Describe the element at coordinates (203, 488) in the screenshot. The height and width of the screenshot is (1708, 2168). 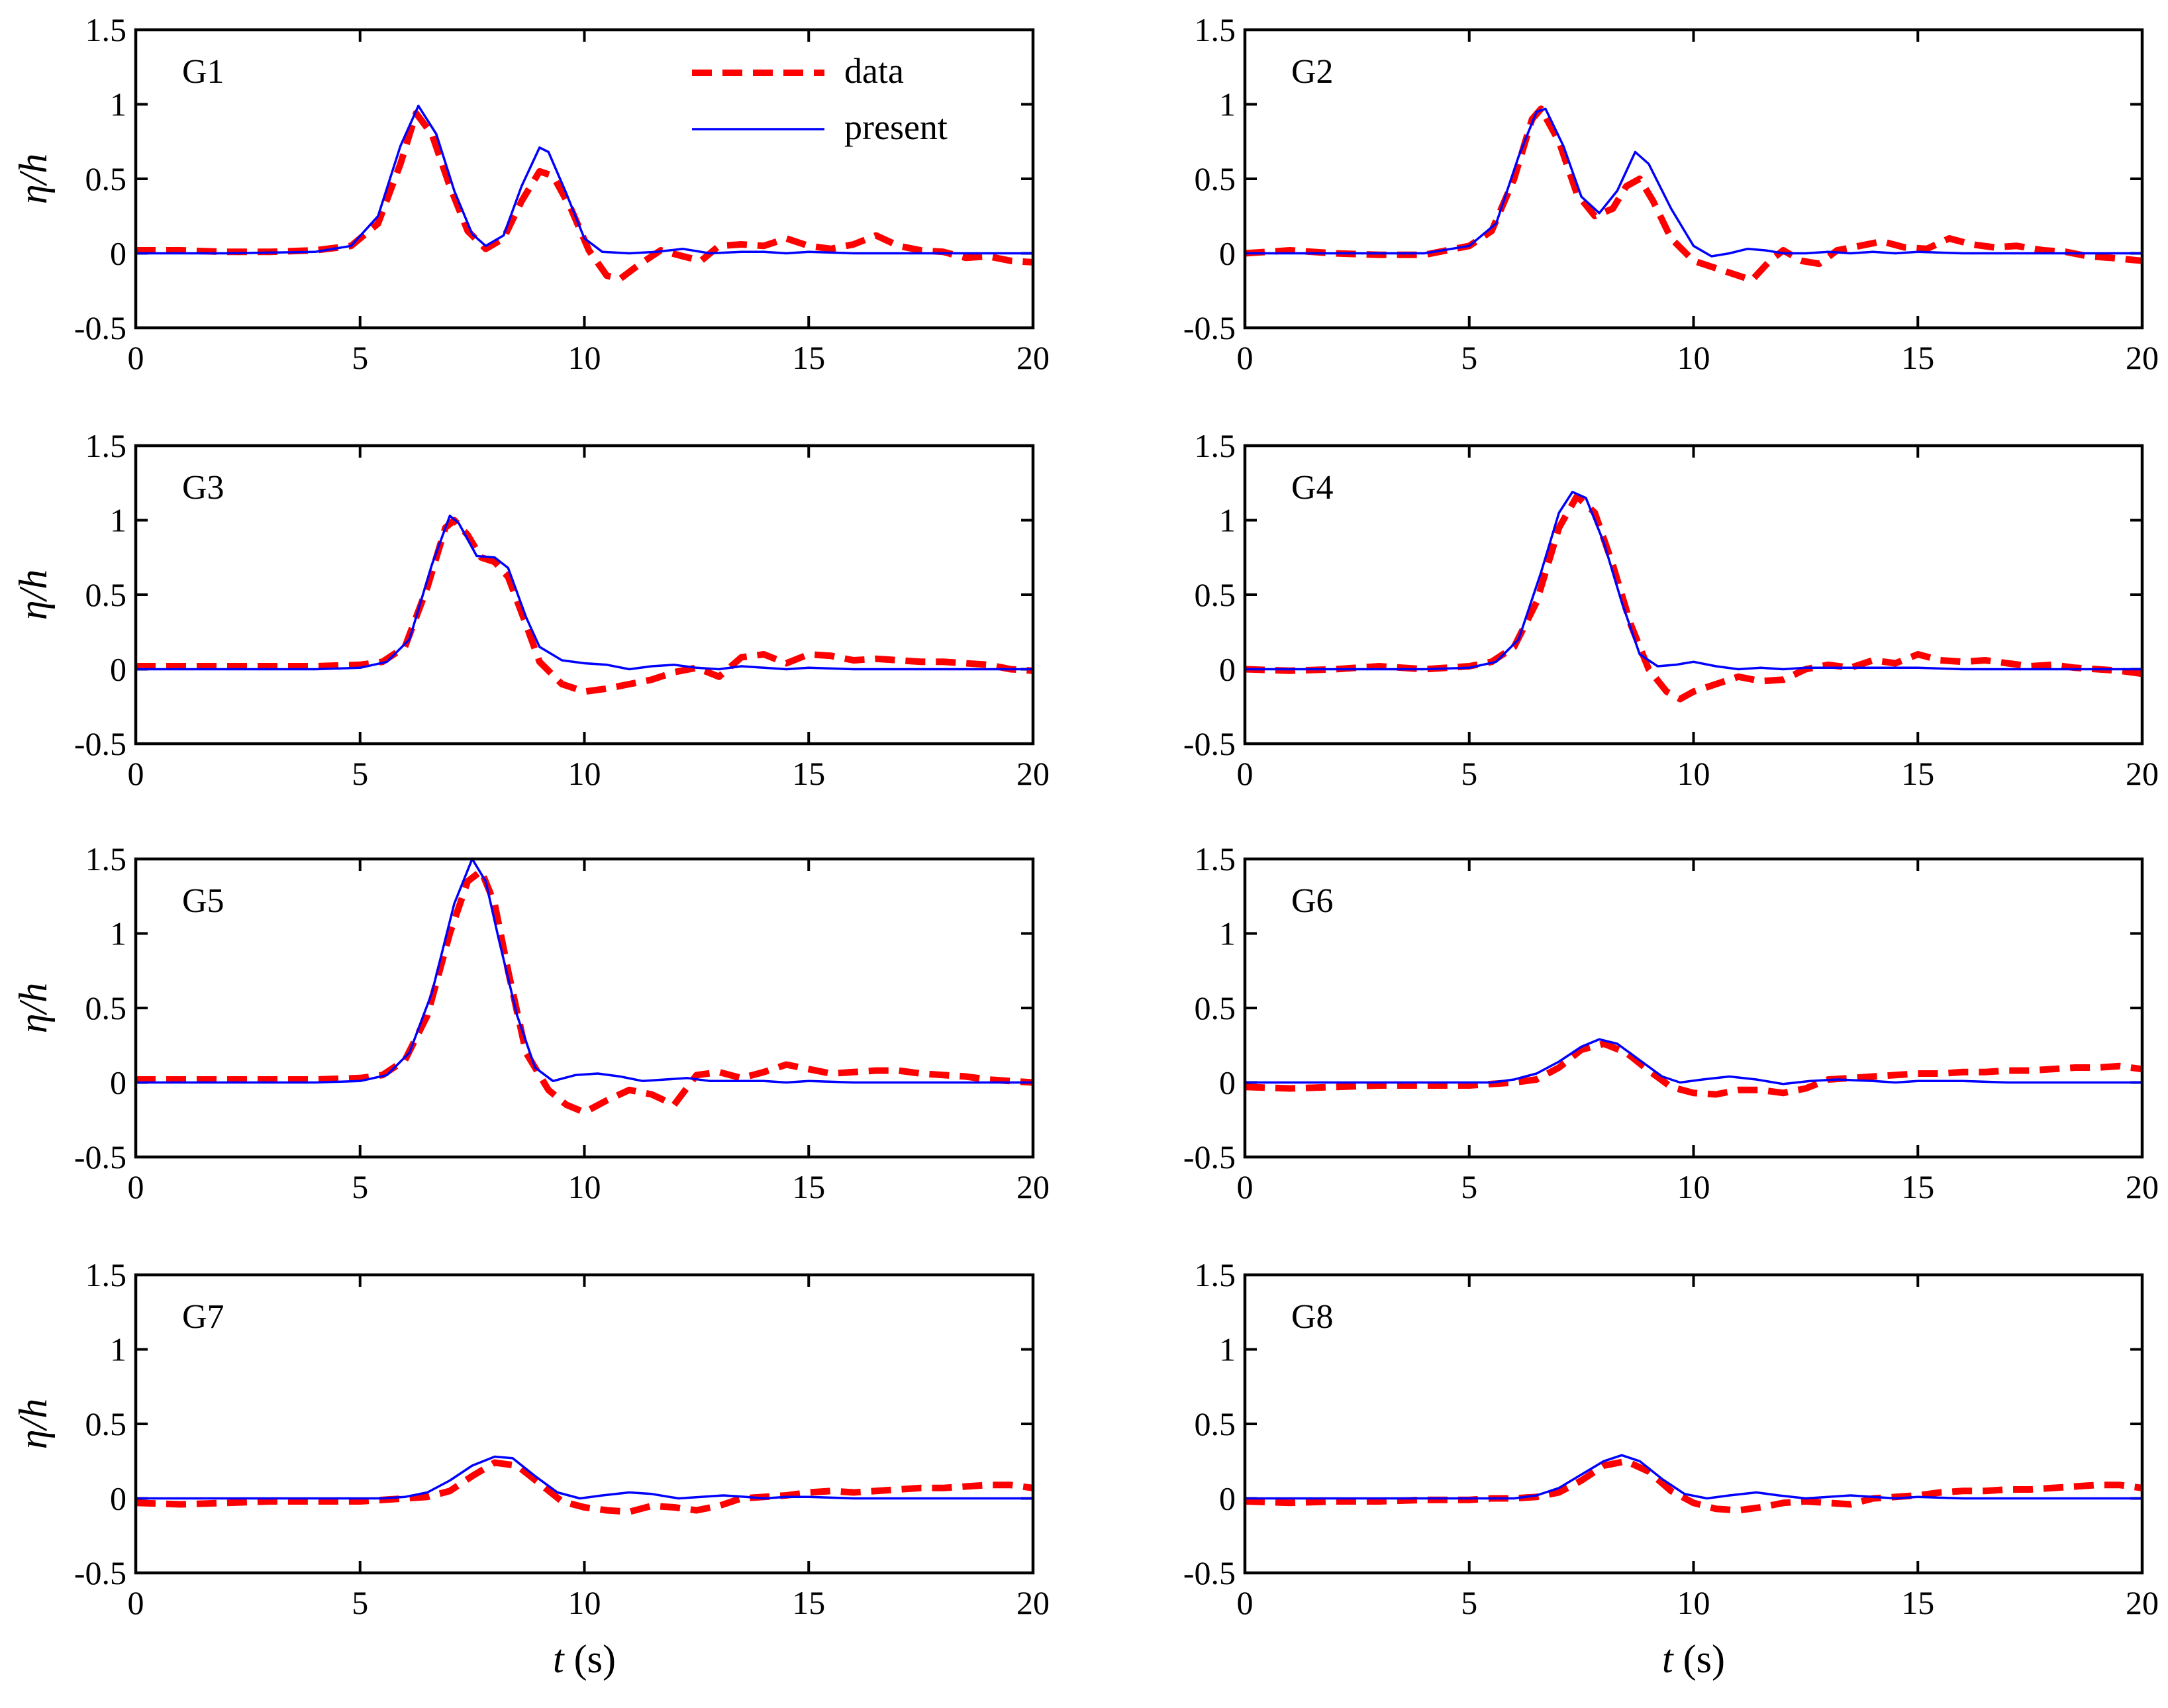
I see `panel-label: G3` at that location.